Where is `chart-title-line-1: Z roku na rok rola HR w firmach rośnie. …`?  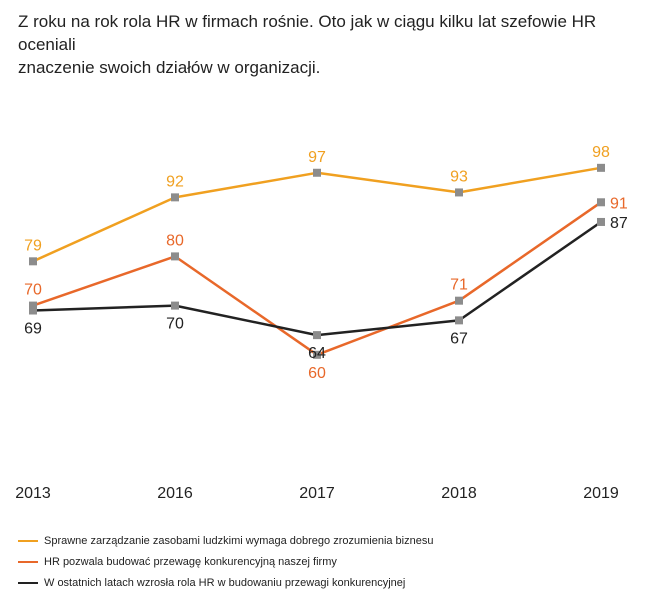 chart-title-line-1: Z roku na rok rola HR w firmach rośnie. … is located at coordinates (307, 33).